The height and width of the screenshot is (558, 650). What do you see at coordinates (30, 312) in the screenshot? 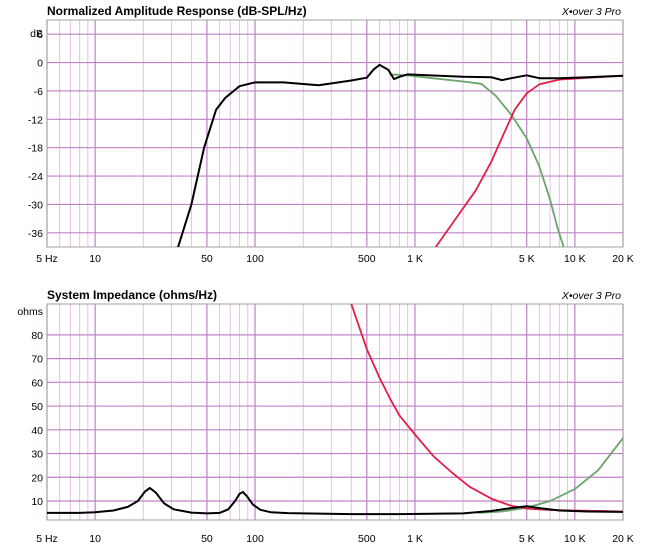
I see `y-unit-label: ohms` at bounding box center [30, 312].